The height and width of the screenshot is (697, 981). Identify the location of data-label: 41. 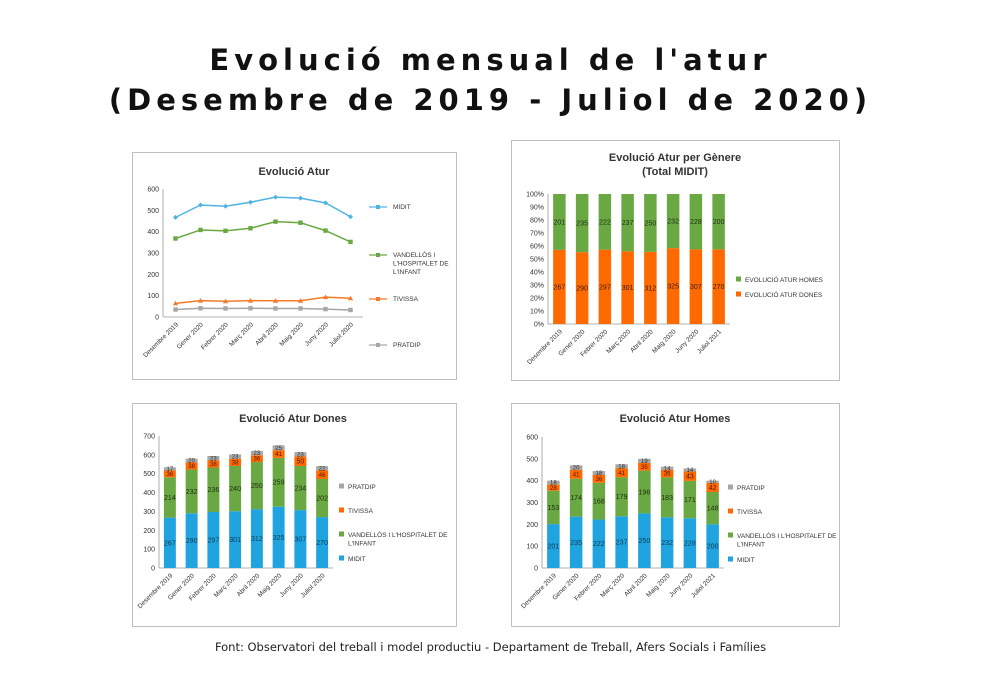
(621, 474).